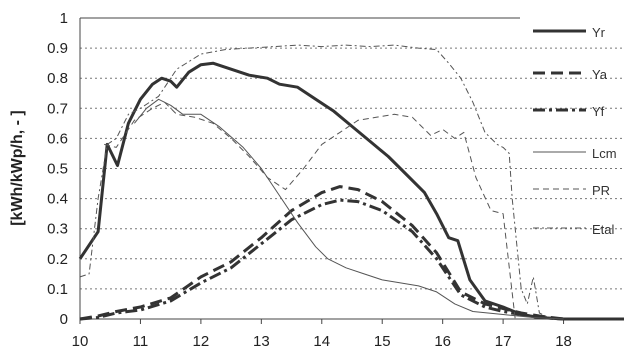  I want to click on y-tick-labels: 0 0.1 0.2 0.3 0.4 0.5 0.6 0.7 0.8 0.9 1, so click(57, 169).